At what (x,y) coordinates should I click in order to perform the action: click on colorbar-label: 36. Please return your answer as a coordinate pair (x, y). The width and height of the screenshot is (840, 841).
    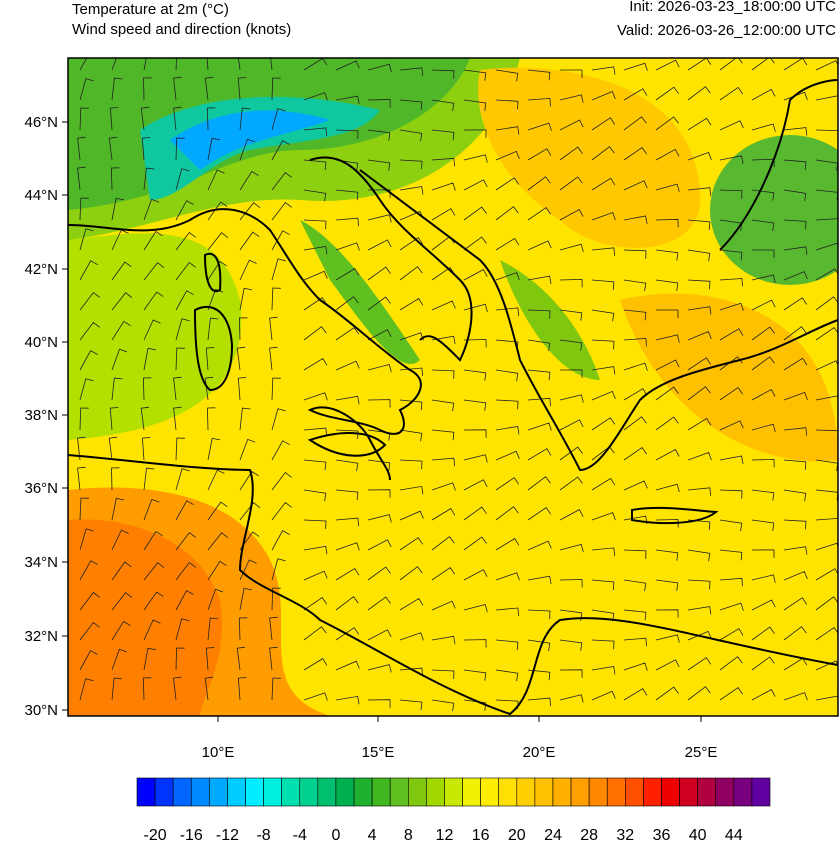
    Looking at the image, I should click on (662, 834).